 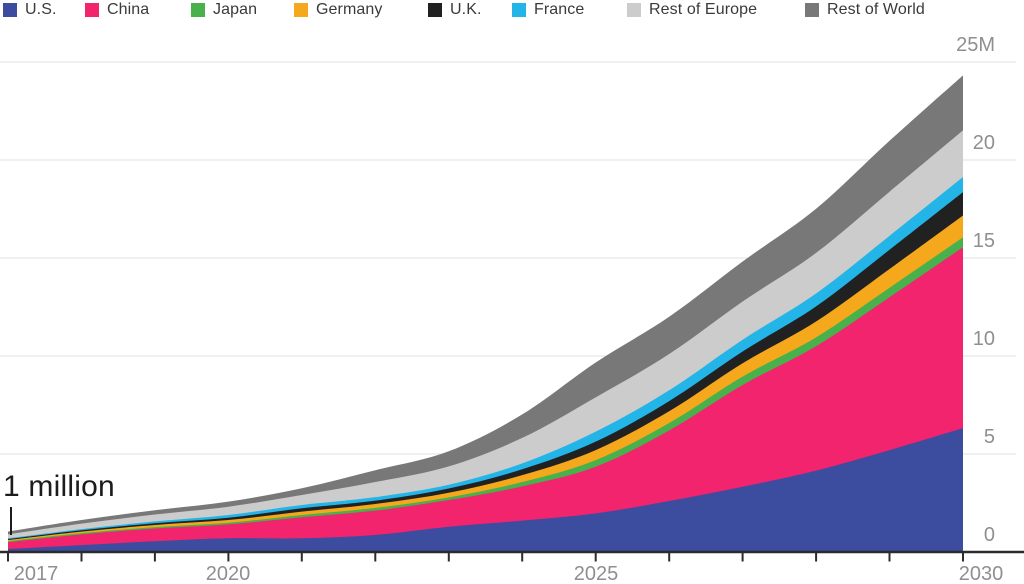 What do you see at coordinates (596, 573) in the screenshot?
I see `x-axis-label: 2025` at bounding box center [596, 573].